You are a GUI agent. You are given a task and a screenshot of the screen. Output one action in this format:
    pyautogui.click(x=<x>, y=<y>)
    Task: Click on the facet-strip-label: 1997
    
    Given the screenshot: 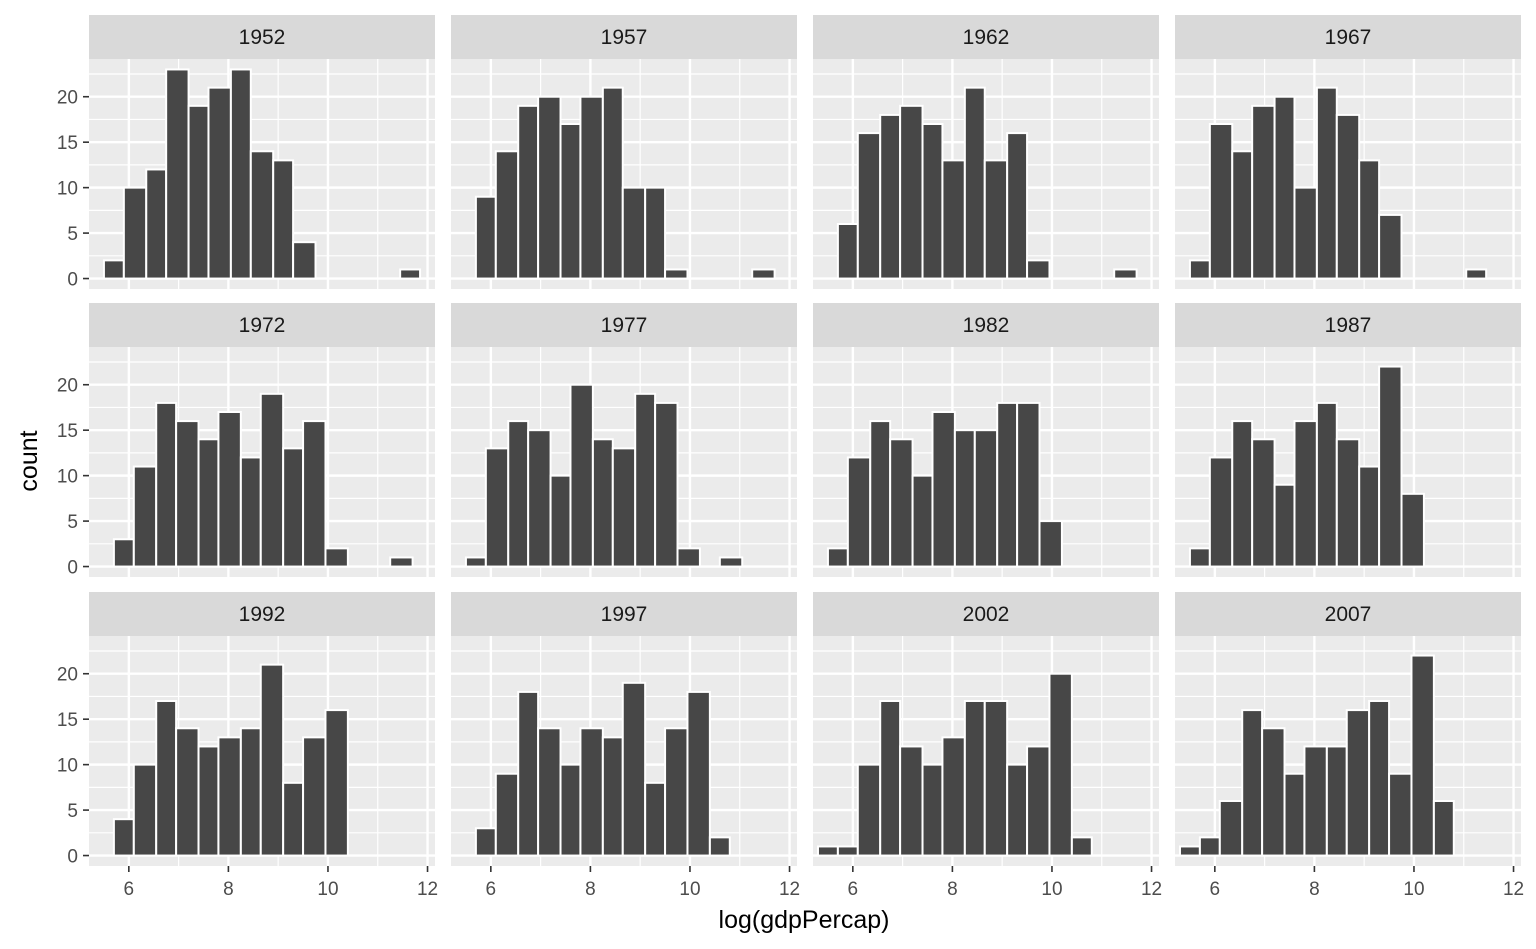 What is the action you would take?
    pyautogui.click(x=624, y=614)
    